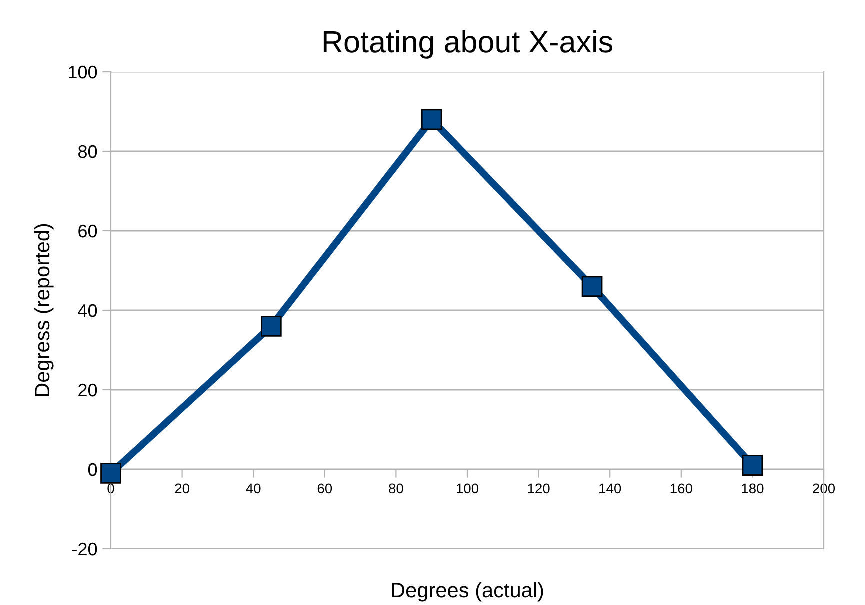 The height and width of the screenshot is (605, 865). I want to click on x-tick-label: 200, so click(824, 489).